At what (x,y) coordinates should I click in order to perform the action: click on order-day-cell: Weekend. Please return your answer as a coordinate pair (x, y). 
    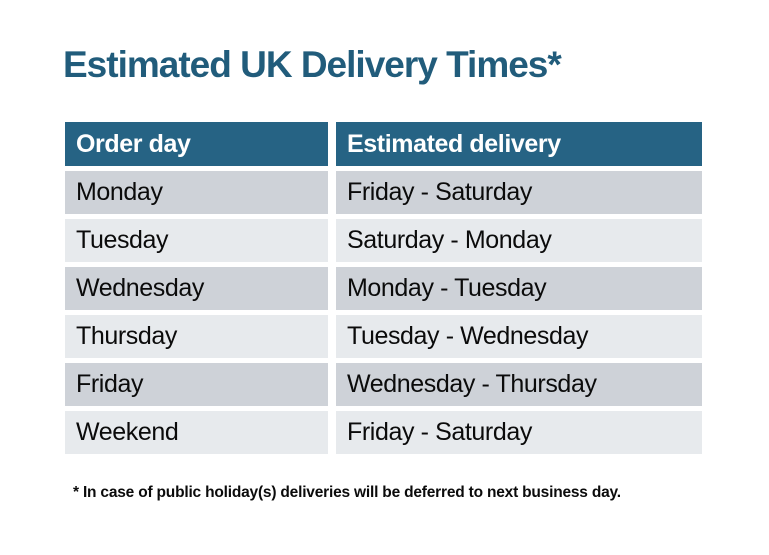
    Looking at the image, I should click on (196, 432).